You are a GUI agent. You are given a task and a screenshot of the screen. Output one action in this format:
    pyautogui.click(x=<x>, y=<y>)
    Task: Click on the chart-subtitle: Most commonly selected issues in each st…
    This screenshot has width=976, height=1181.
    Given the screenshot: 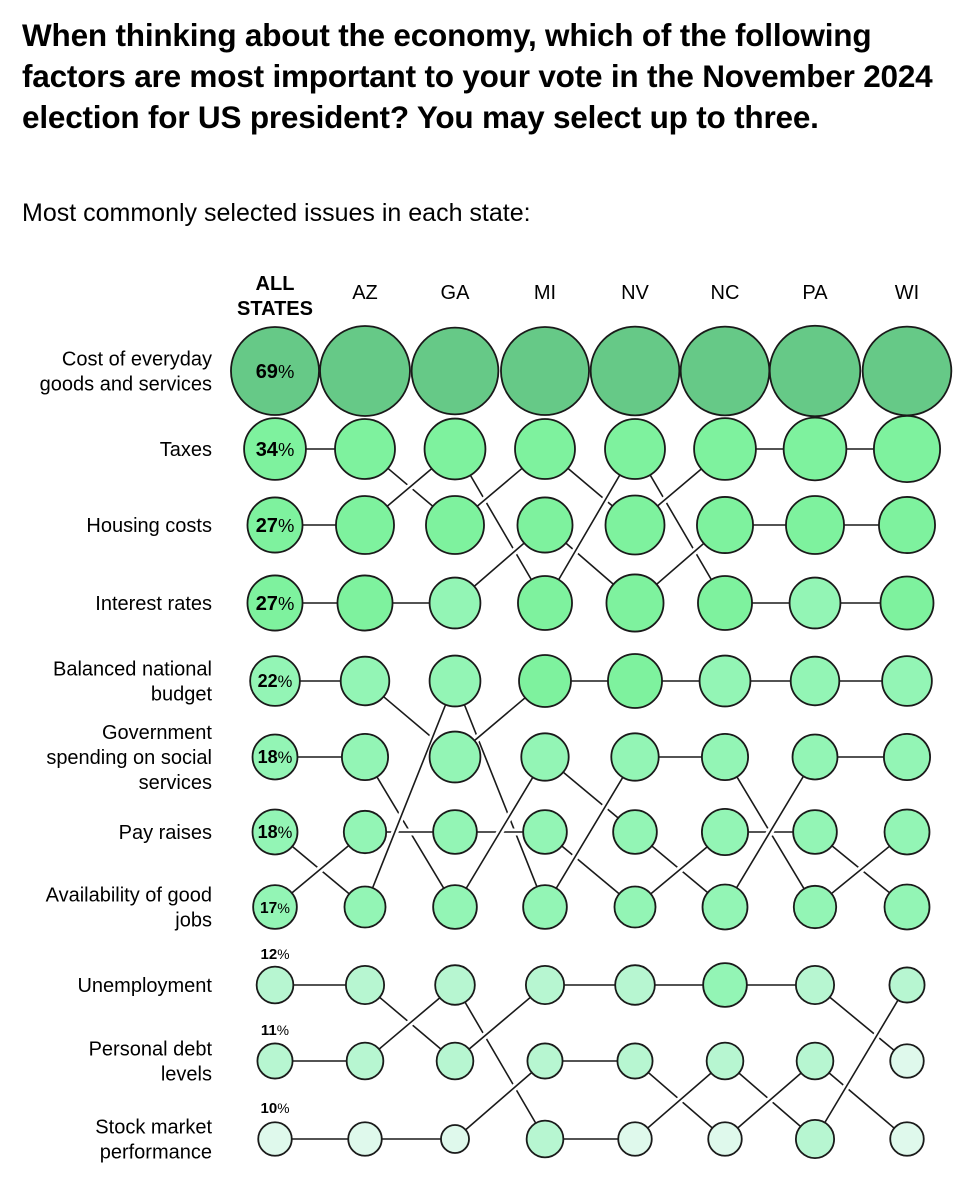 What is the action you would take?
    pyautogui.click(x=276, y=213)
    